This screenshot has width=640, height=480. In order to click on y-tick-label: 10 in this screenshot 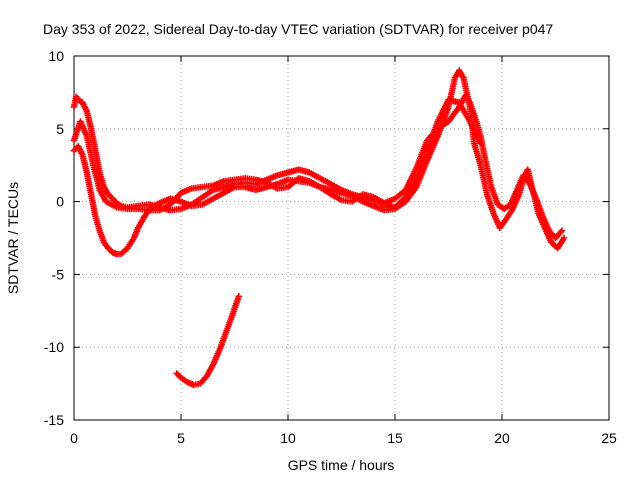, I will do `click(56, 56)`.